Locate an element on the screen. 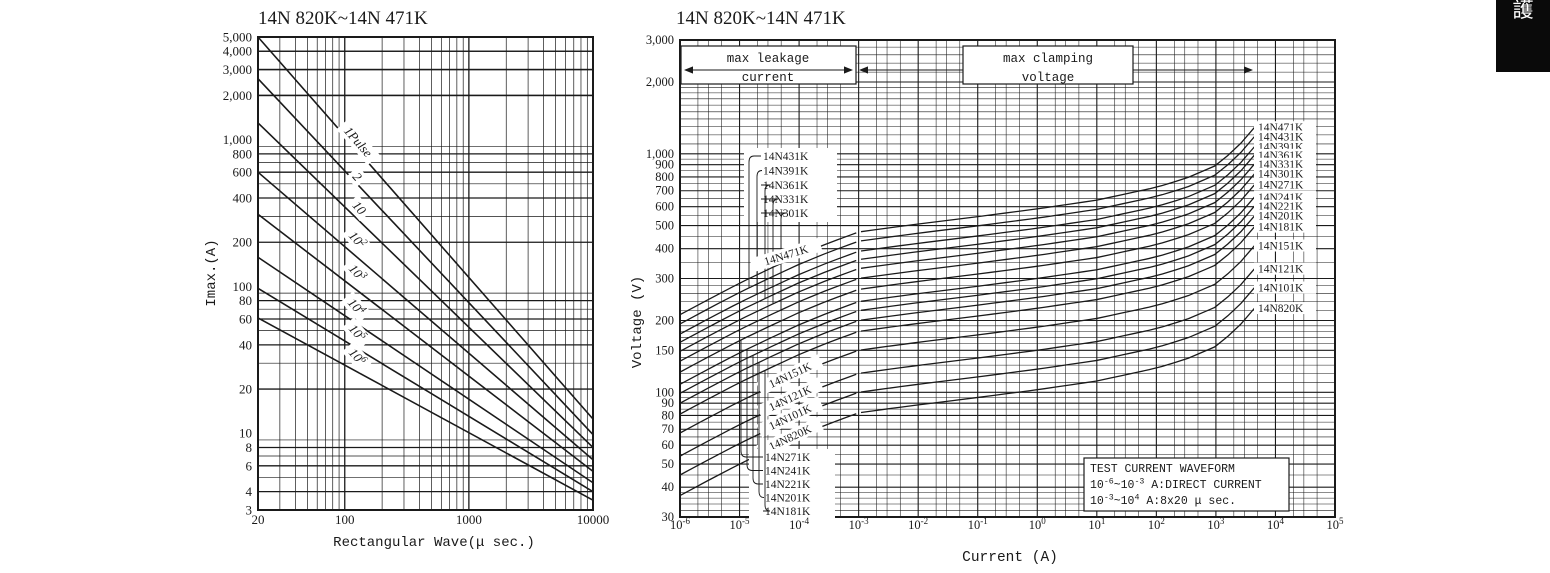  y-tick-label: 500 is located at coordinates (664, 226).